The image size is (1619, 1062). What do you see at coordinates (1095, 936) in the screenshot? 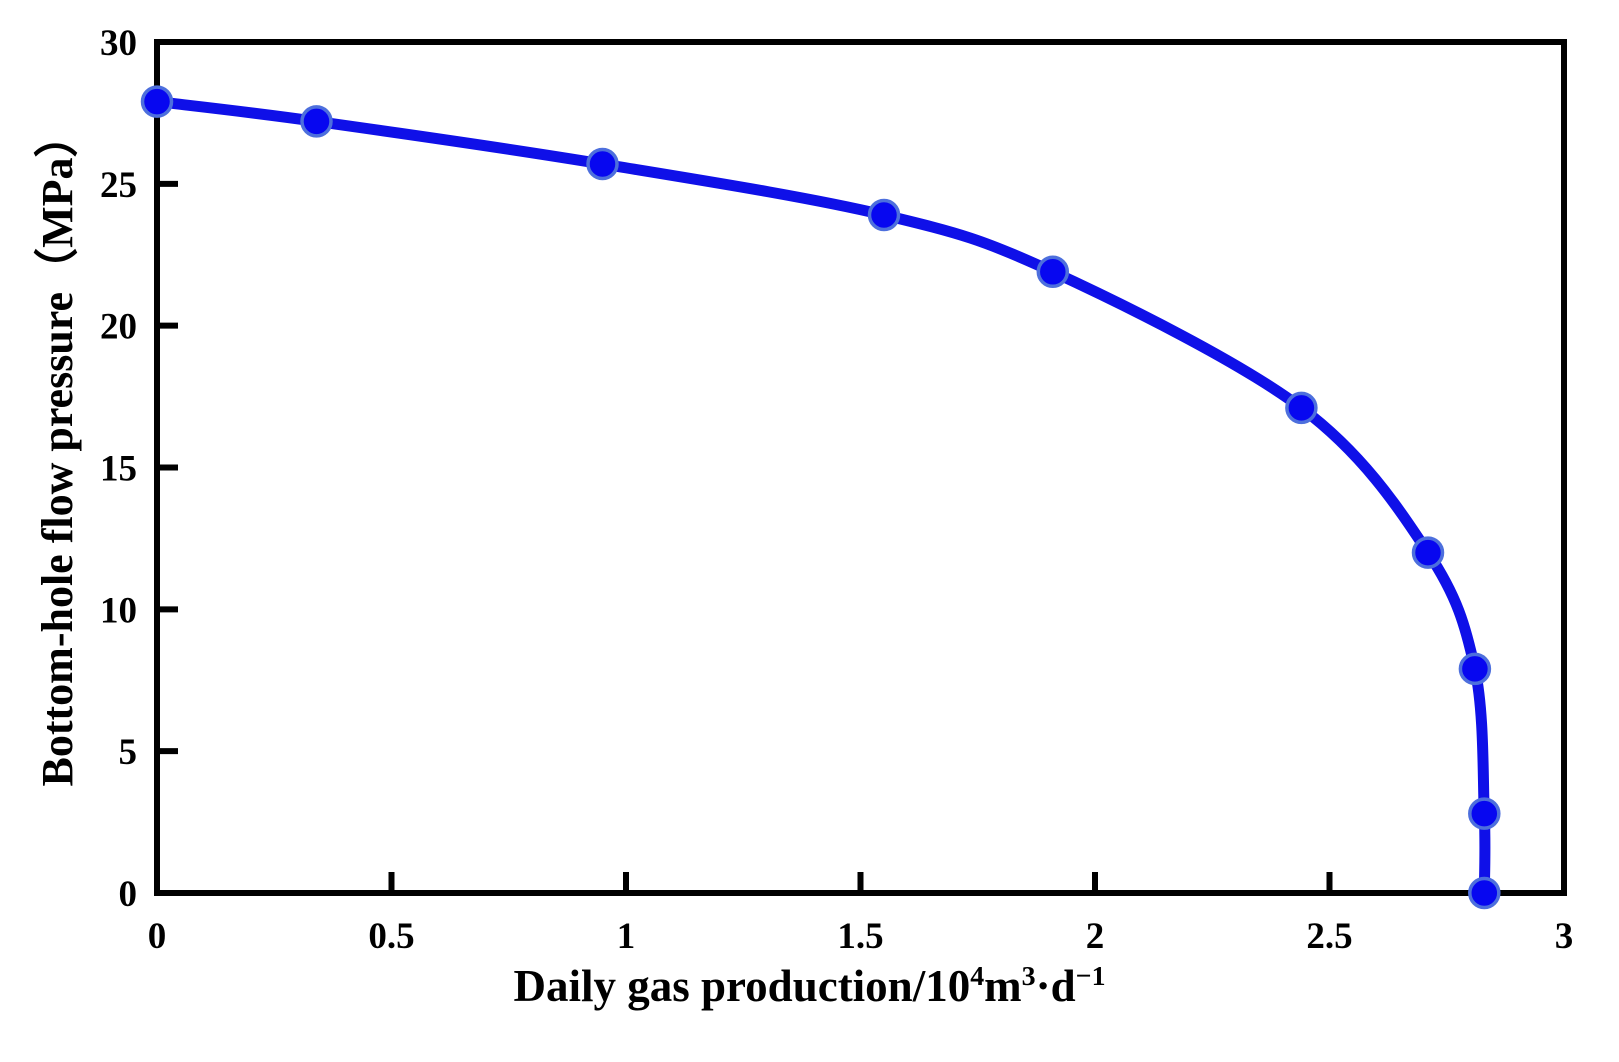
I see `x-tick-label: 2` at bounding box center [1095, 936].